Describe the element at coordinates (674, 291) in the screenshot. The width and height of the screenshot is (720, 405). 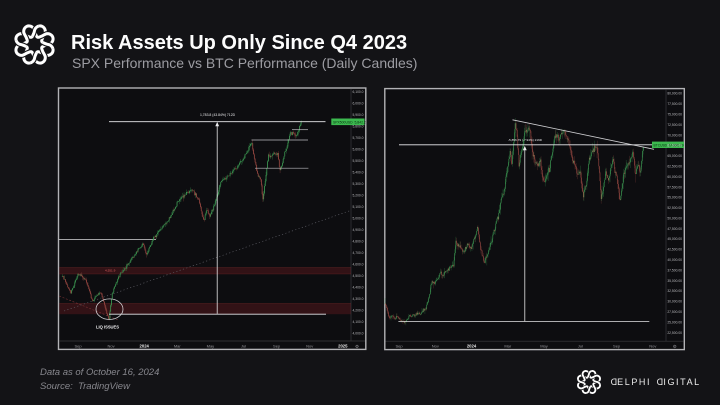
I see `svg-text: 32,500.00` at that location.